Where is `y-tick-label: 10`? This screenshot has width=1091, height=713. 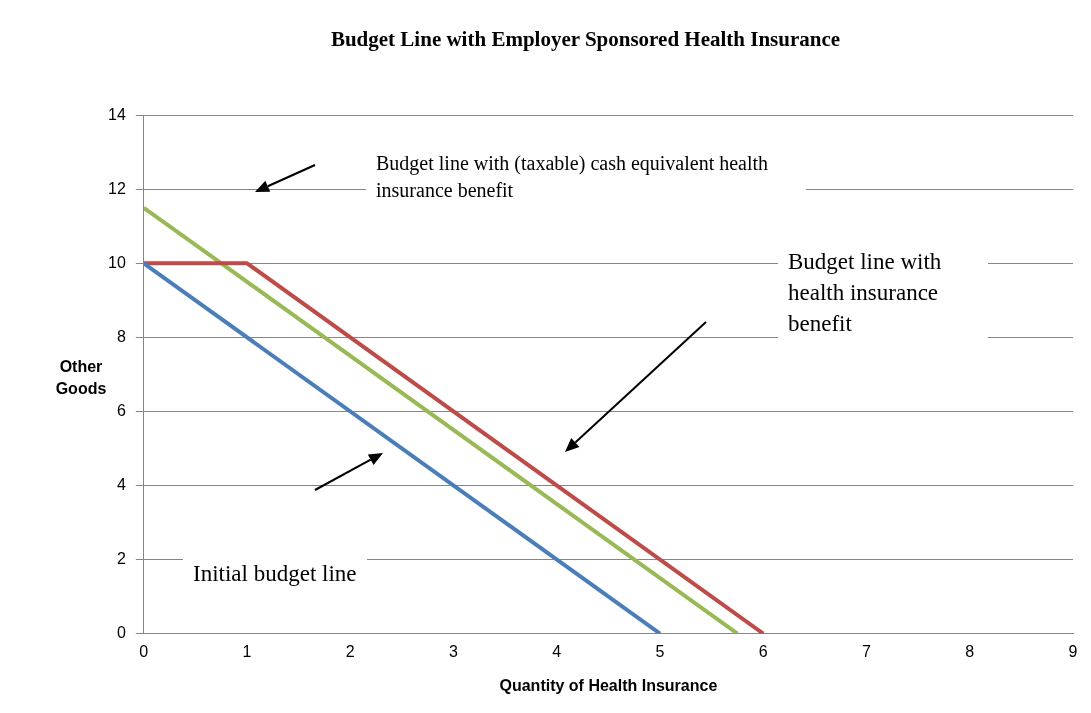
y-tick-label: 10 is located at coordinates (117, 262).